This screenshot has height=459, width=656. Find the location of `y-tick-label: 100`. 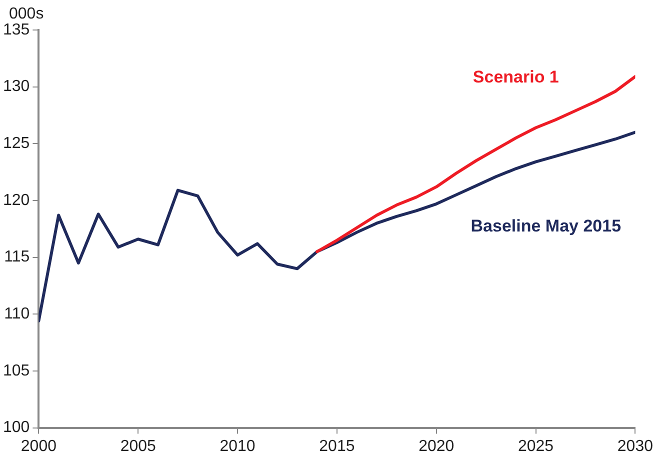

y-tick-label: 100 is located at coordinates (16, 427).